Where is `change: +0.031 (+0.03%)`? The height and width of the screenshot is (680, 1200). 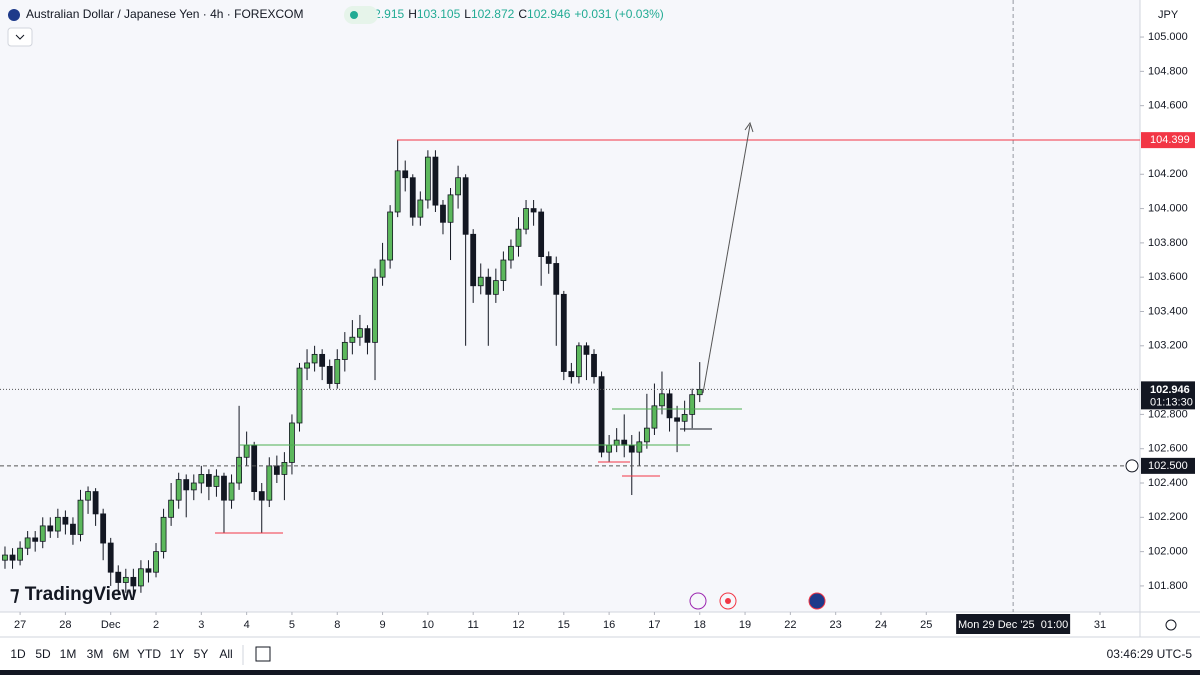
change: +0.031 (+0.03%) is located at coordinates (618, 14).